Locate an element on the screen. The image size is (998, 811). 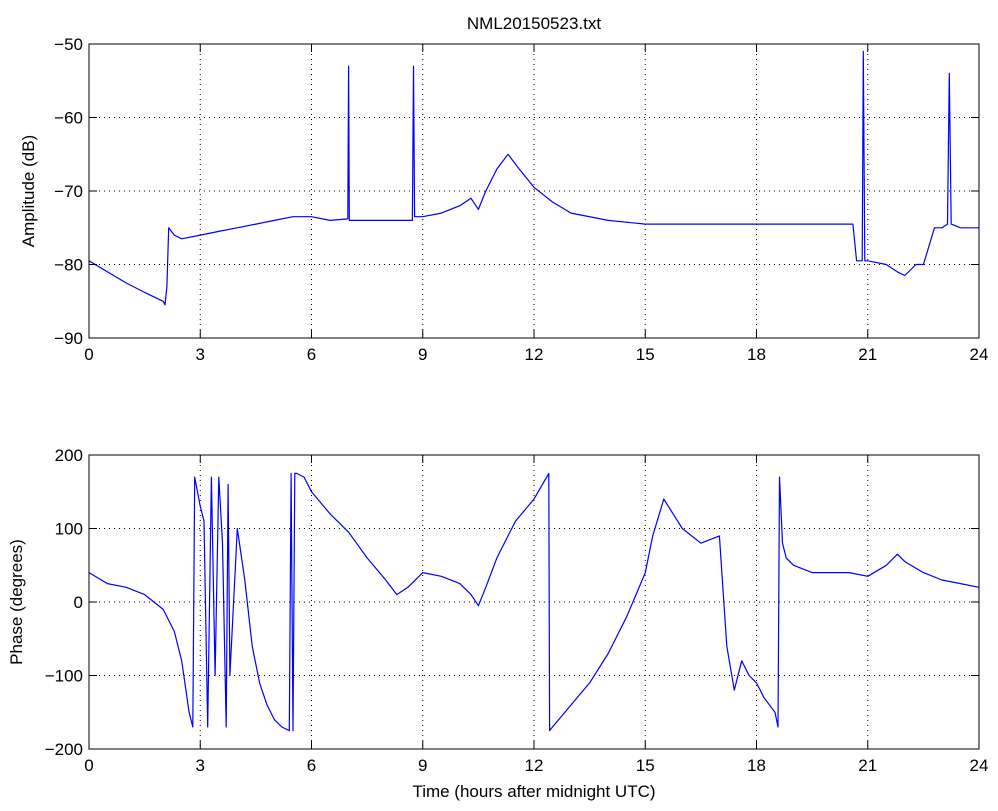
amplitude-ytick-label: −60 is located at coordinates (68, 118).